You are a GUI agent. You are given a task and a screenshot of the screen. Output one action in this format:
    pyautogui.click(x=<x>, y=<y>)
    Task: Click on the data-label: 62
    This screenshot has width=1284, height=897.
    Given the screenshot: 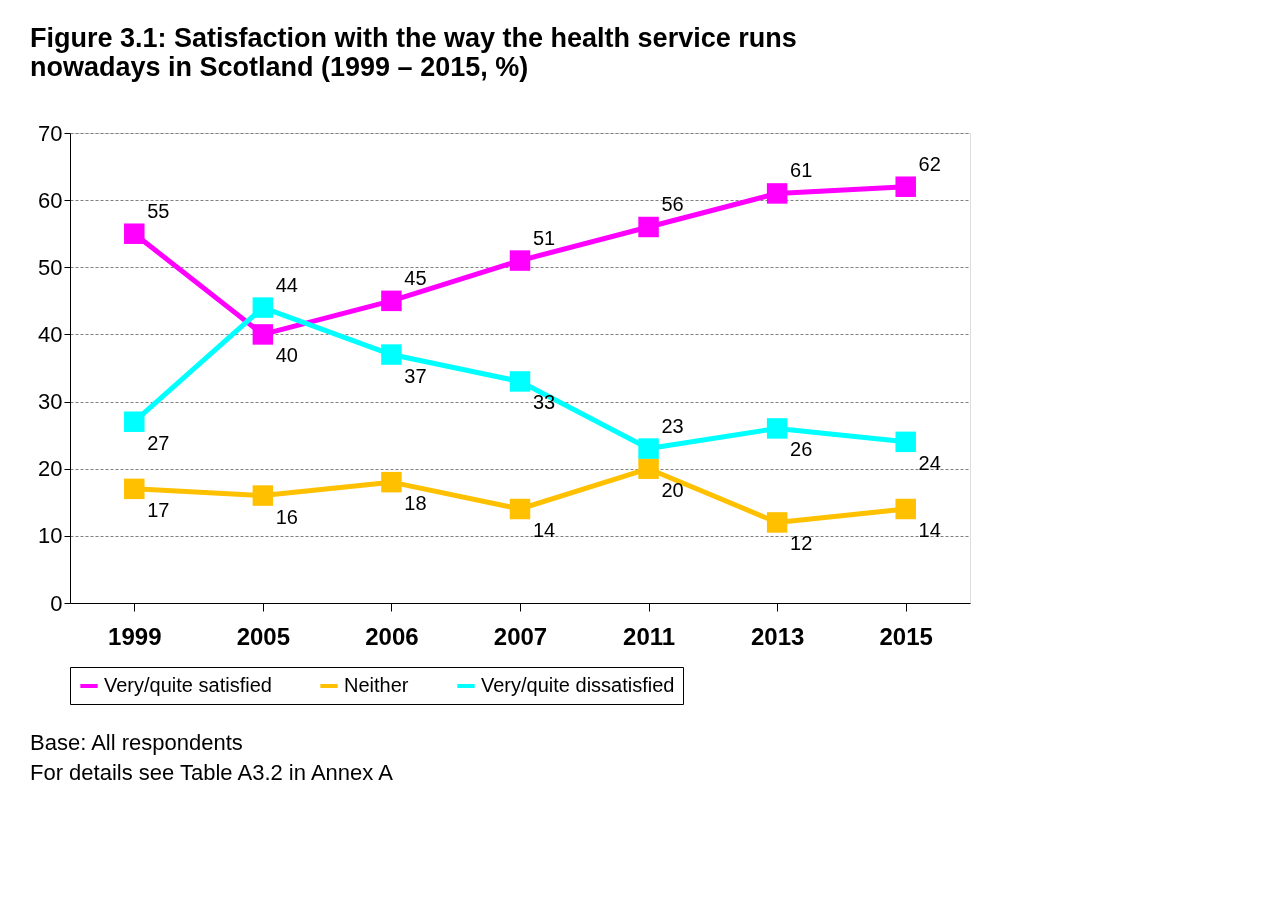 What is the action you would take?
    pyautogui.click(x=929, y=163)
    